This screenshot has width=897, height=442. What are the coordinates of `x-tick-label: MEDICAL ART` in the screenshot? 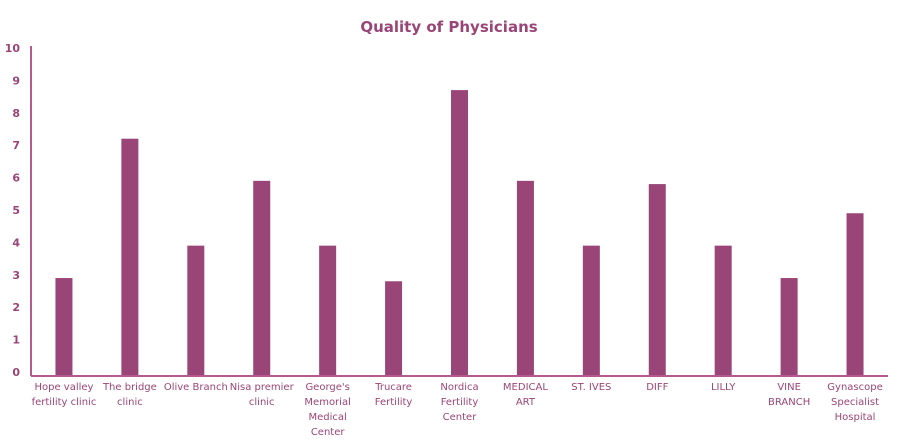 It's located at (525, 395).